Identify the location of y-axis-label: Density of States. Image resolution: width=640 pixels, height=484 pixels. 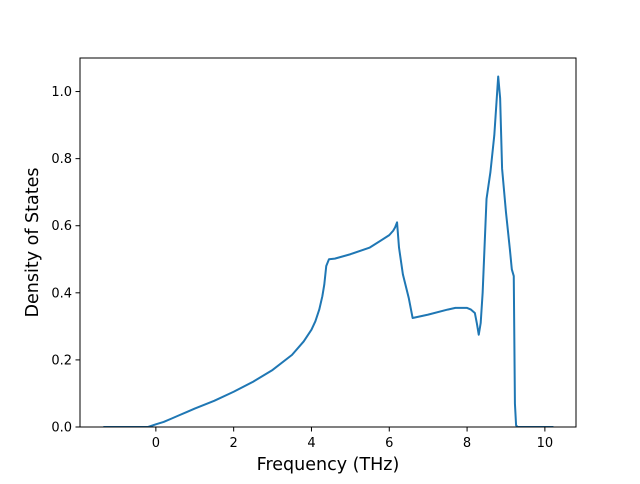
(33, 243).